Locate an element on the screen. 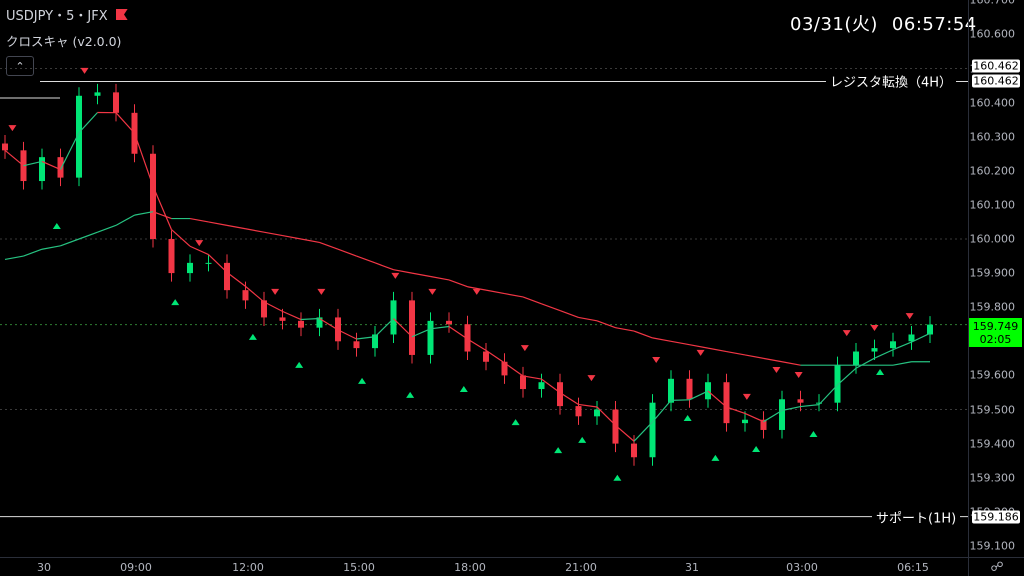  time-tick: 18:00 is located at coordinates (470, 567).